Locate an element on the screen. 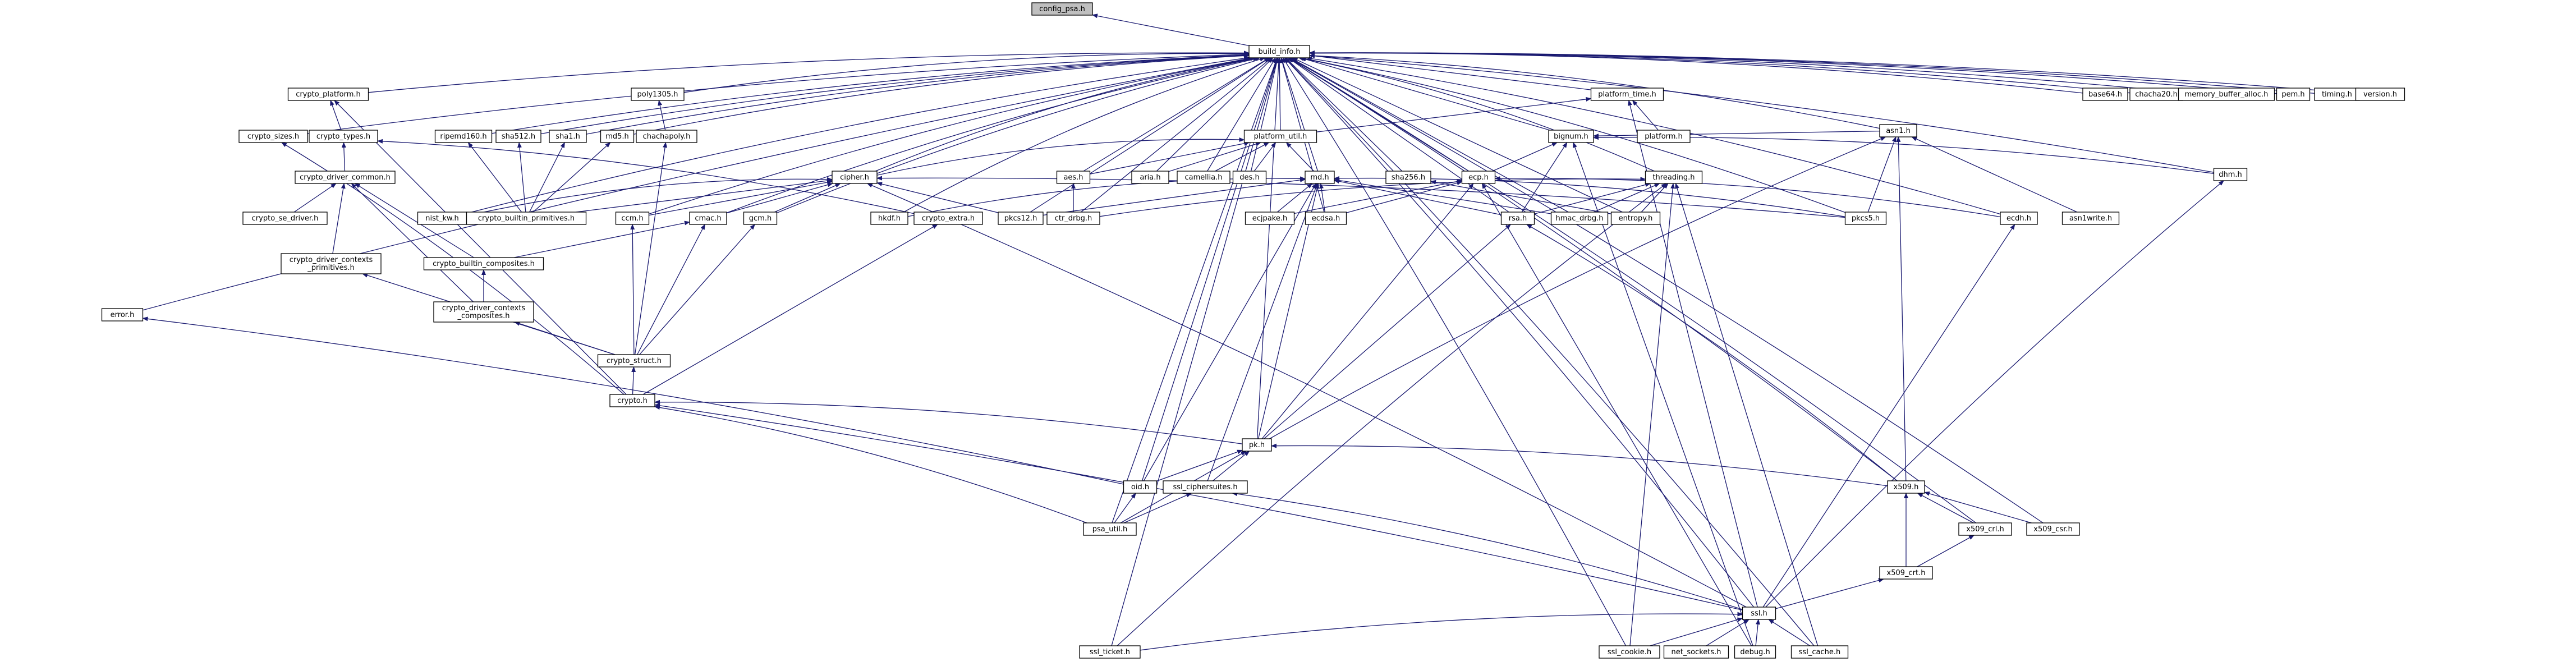 The height and width of the screenshot is (666, 2576). edge-net-sockets-to-ssl is located at coordinates (1728, 632).